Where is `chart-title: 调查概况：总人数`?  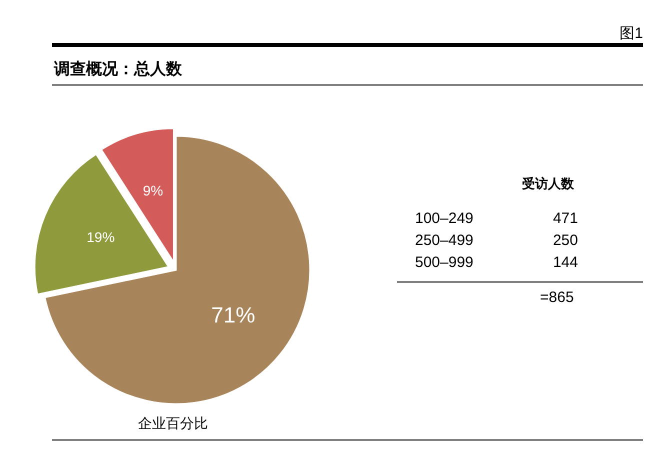
chart-title: 调查概况：总人数 is located at coordinates (118, 69).